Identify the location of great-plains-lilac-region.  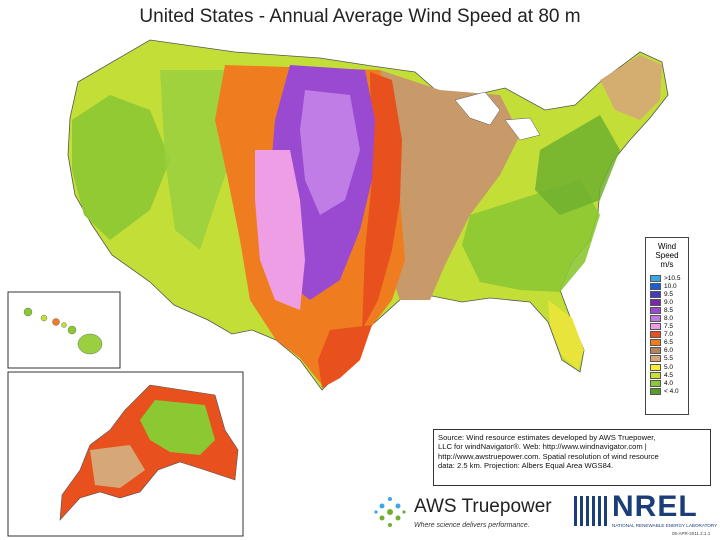
(330, 152).